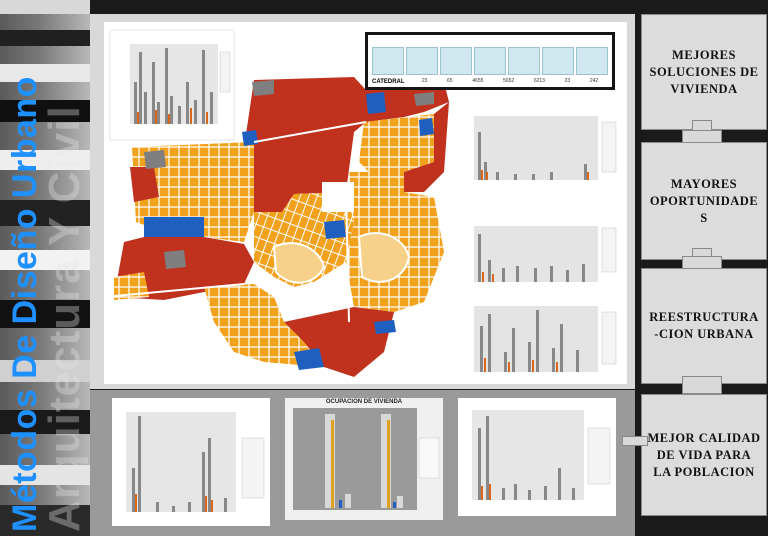 Image resolution: width=768 pixels, height=536 pixels. I want to click on step-label-line: OPORTUNIDADE, so click(704, 200).